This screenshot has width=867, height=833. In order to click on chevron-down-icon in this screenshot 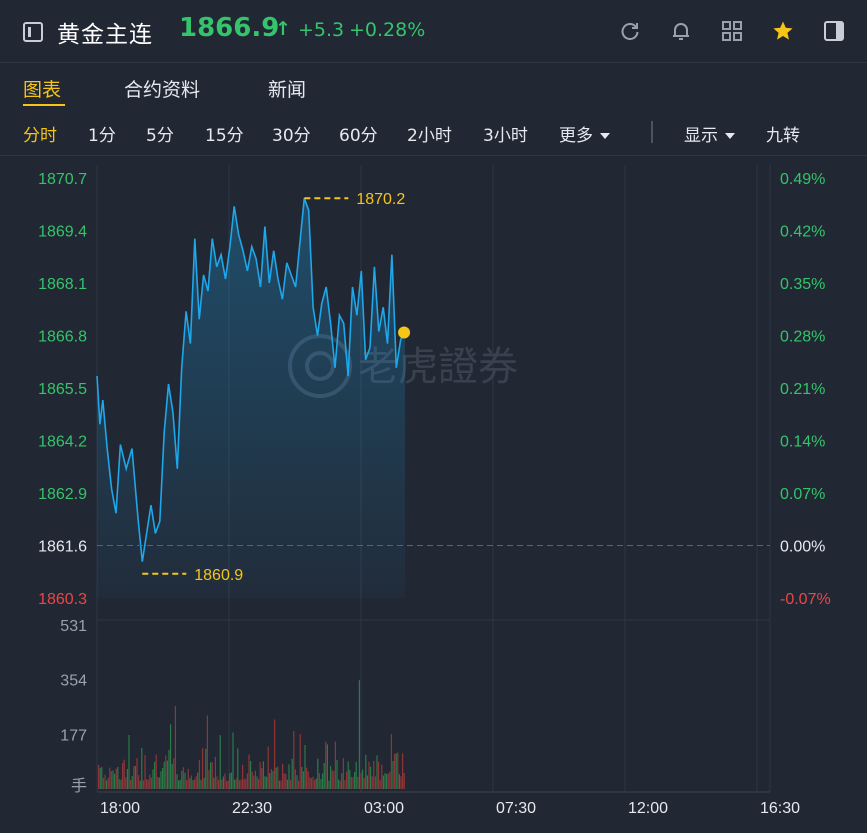, I will do `click(730, 136)`.